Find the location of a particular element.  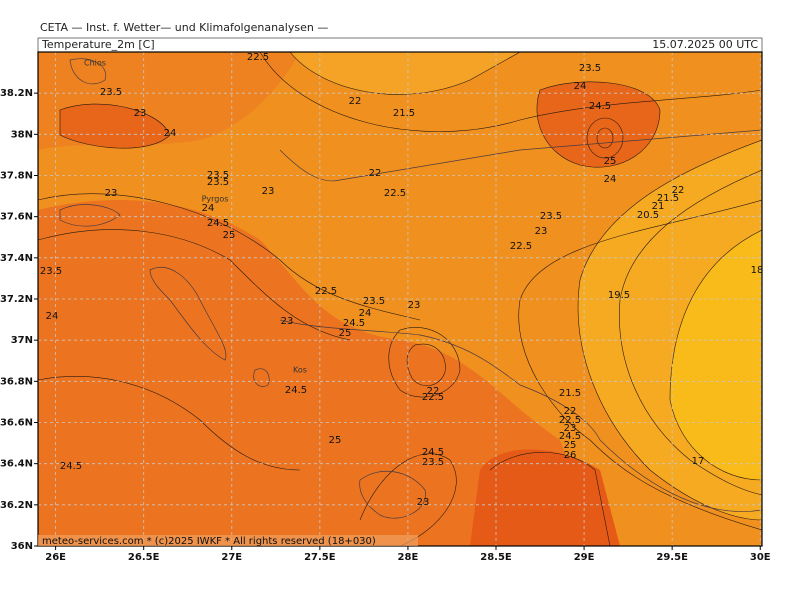

x-tick-label: 28E is located at coordinates (408, 557).